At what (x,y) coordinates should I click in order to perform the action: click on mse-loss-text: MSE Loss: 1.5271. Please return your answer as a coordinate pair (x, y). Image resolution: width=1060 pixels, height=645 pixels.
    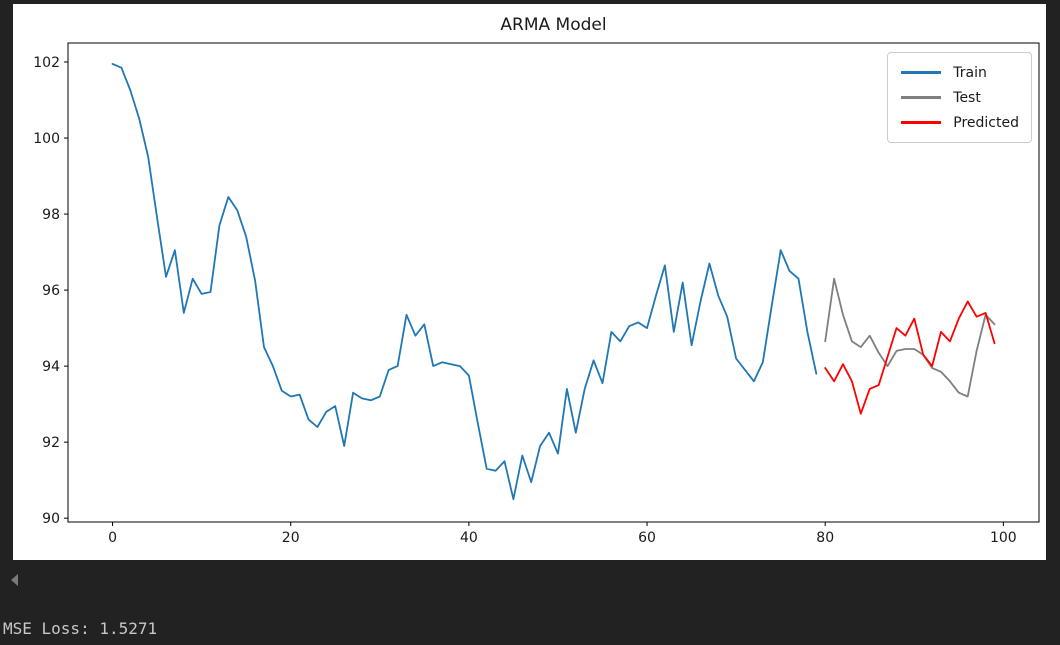
    Looking at the image, I should click on (80, 628).